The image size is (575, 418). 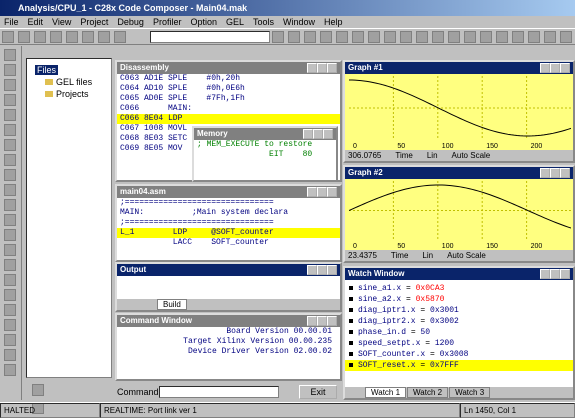 What do you see at coordinates (459, 288) in the screenshot?
I see `watch-row: sine_a1.x = 0x0CA3` at bounding box center [459, 288].